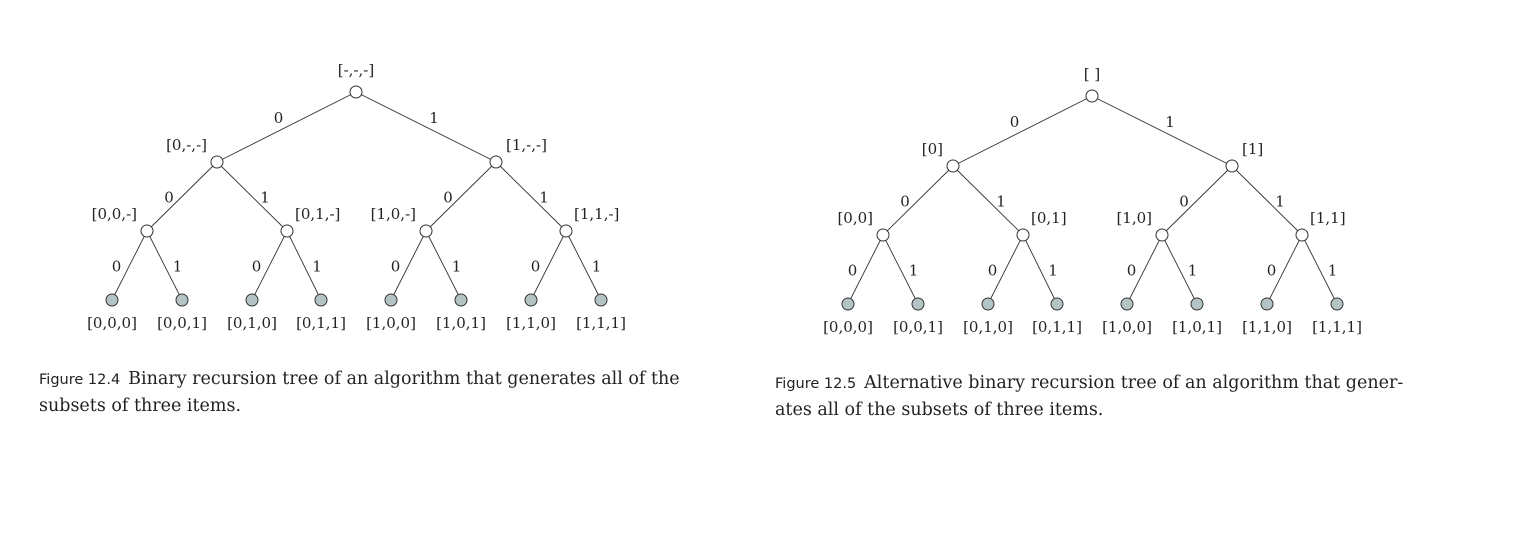 The width and height of the screenshot is (1519, 546). What do you see at coordinates (317, 214) in the screenshot?
I see `level2-node-label: [0,1,-]` at bounding box center [317, 214].